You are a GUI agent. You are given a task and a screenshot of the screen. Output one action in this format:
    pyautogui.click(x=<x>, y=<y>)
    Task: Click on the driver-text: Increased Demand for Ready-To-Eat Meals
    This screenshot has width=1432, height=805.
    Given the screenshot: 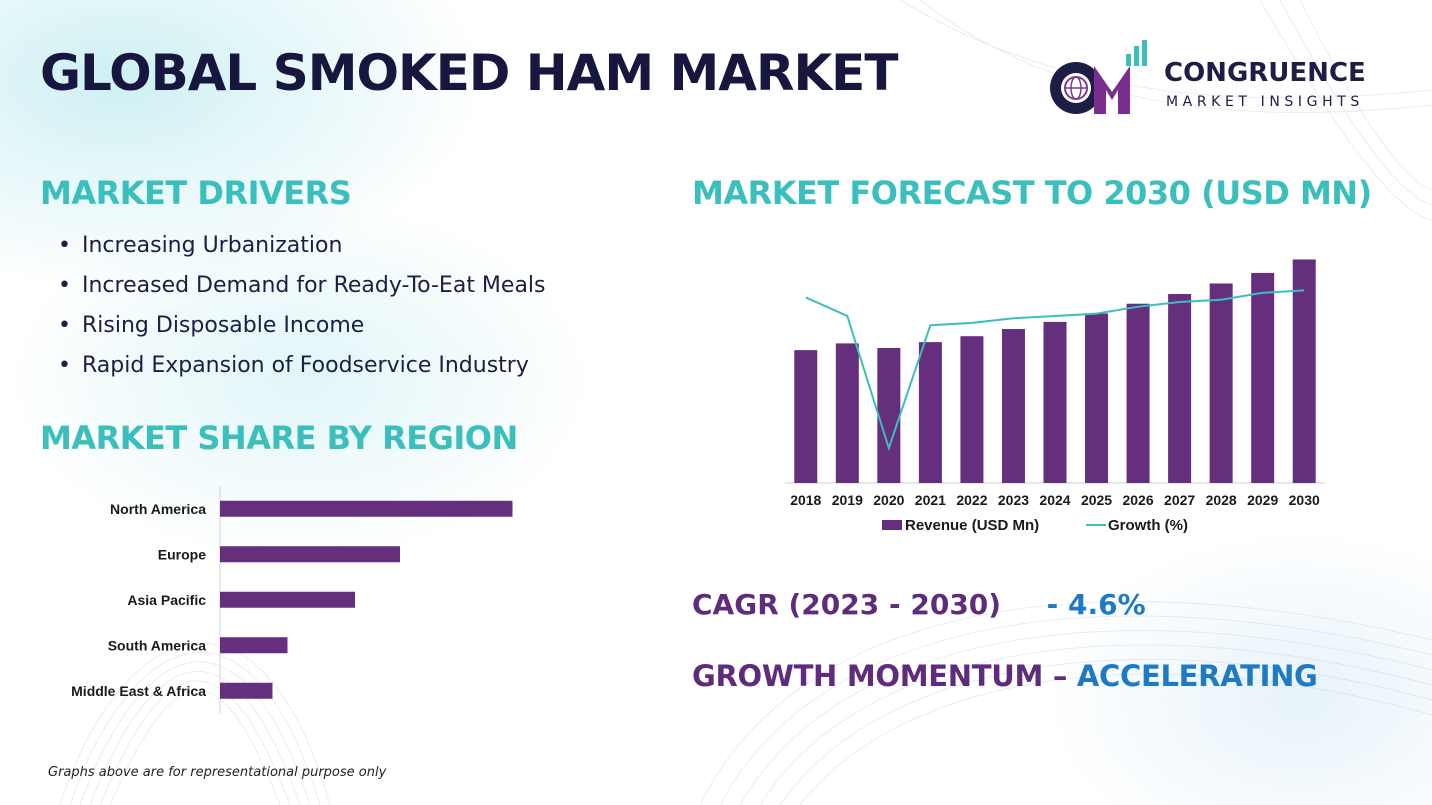 What is the action you would take?
    pyautogui.click(x=314, y=285)
    